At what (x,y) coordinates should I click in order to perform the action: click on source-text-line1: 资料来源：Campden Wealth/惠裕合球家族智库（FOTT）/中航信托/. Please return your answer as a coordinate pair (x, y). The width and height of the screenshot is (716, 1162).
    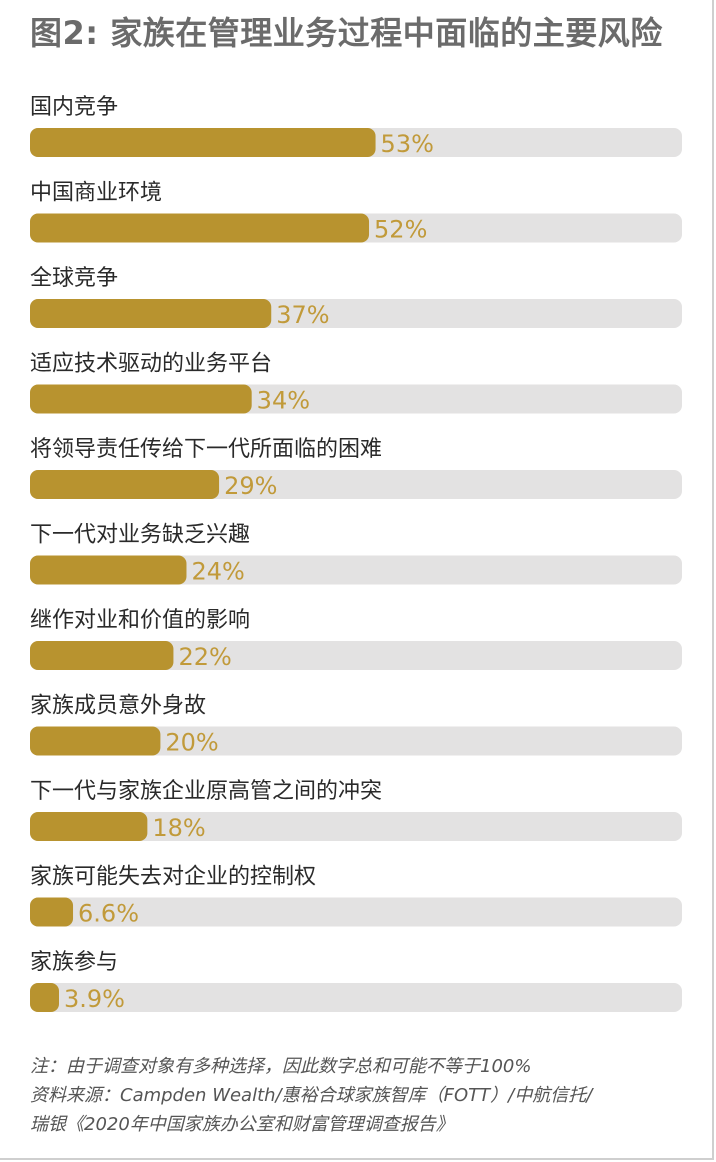
    Looking at the image, I should click on (311, 1095).